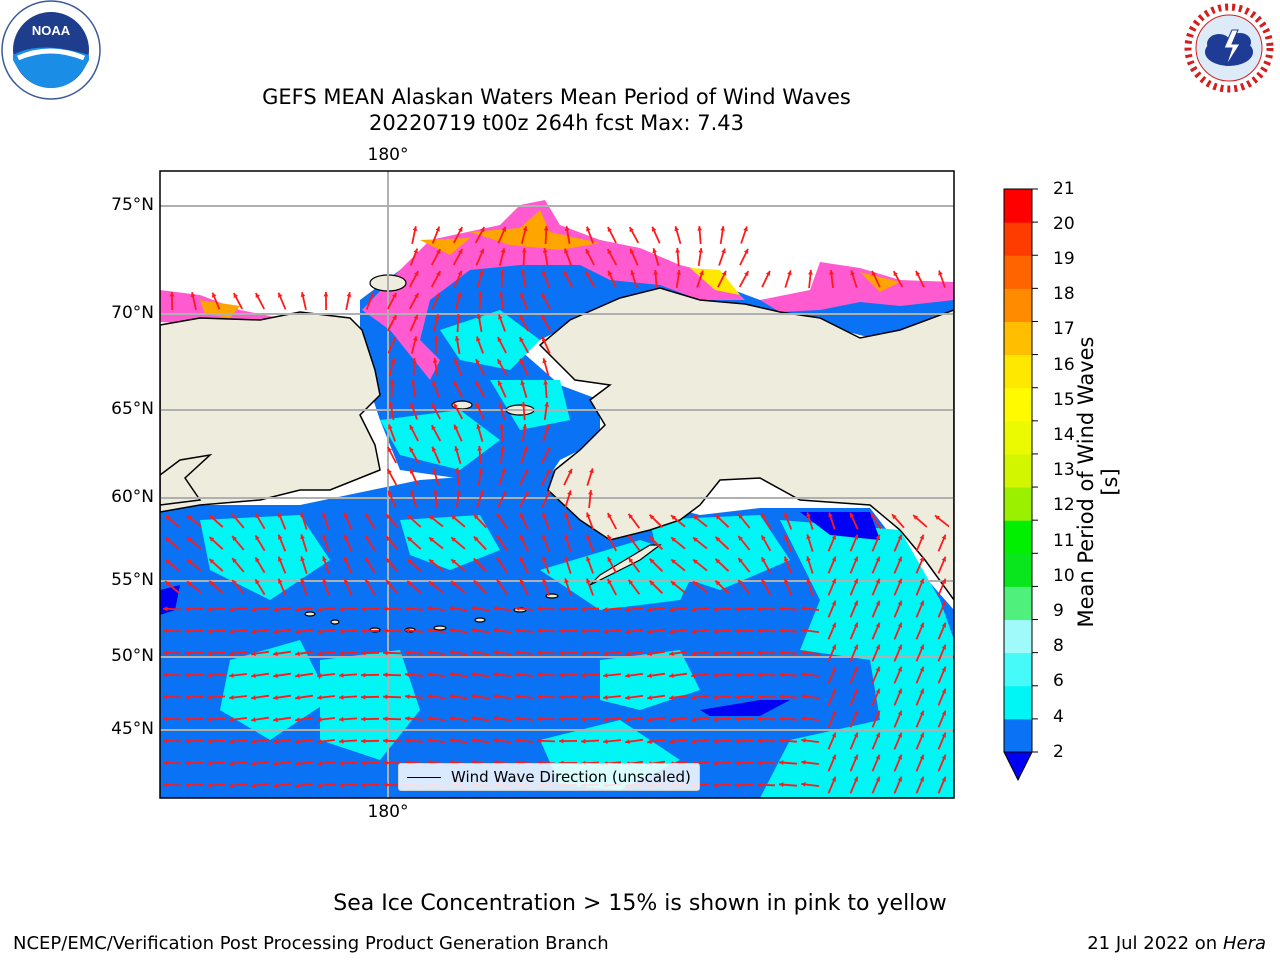  Describe the element at coordinates (1064, 294) in the screenshot. I see `cb-tick-18: 18` at that location.